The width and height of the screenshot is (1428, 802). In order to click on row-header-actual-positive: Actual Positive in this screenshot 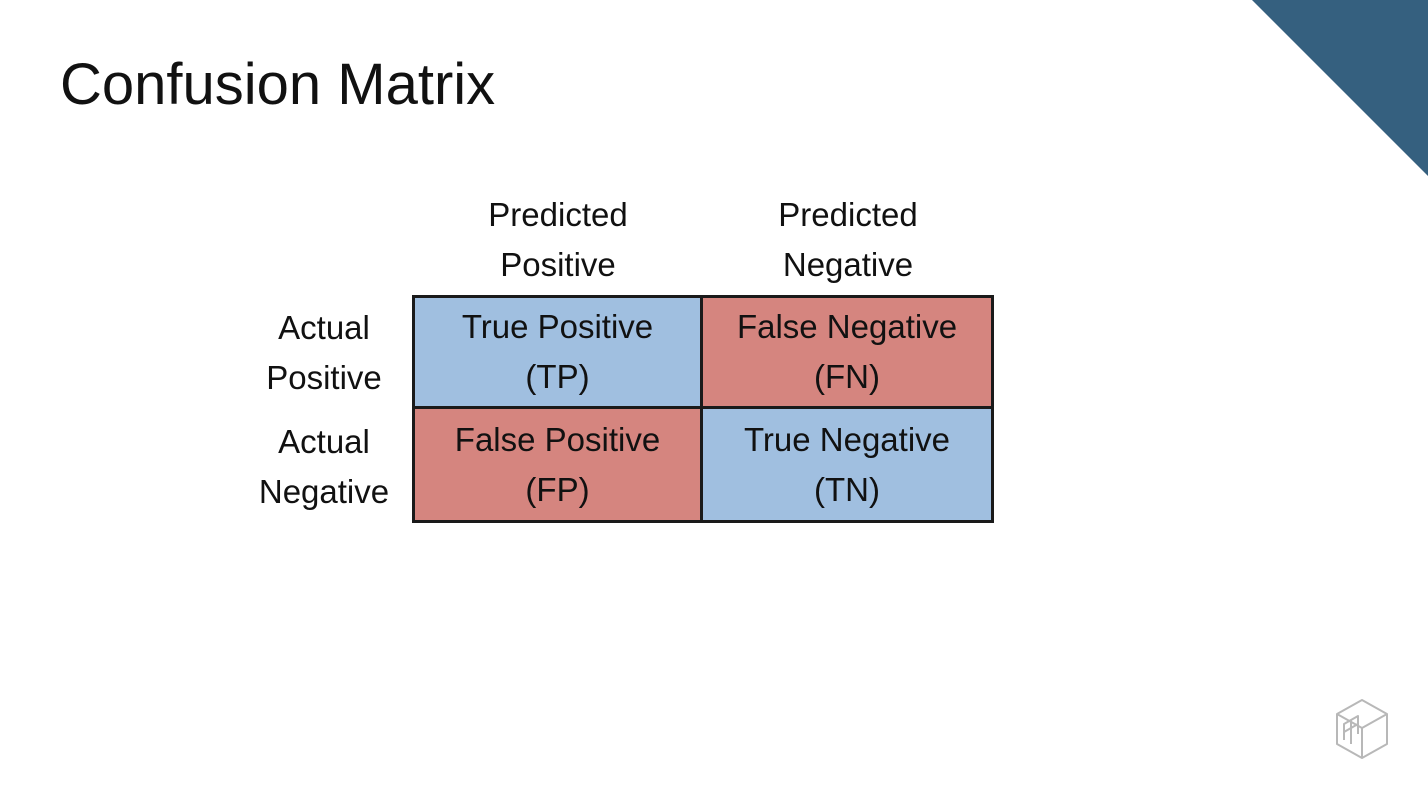, I will do `click(324, 353)`.